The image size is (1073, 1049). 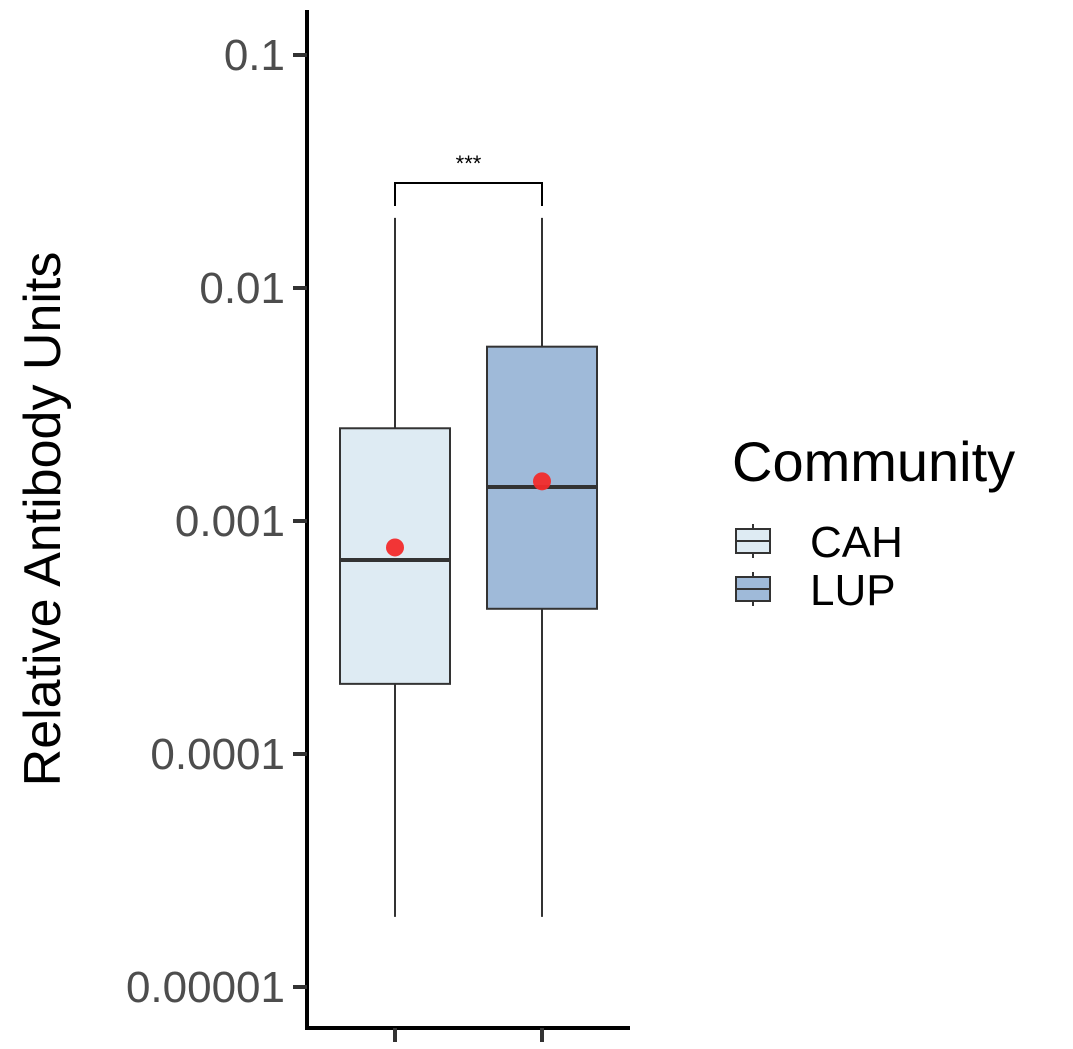 I want to click on legend-title: Community, so click(x=873, y=461).